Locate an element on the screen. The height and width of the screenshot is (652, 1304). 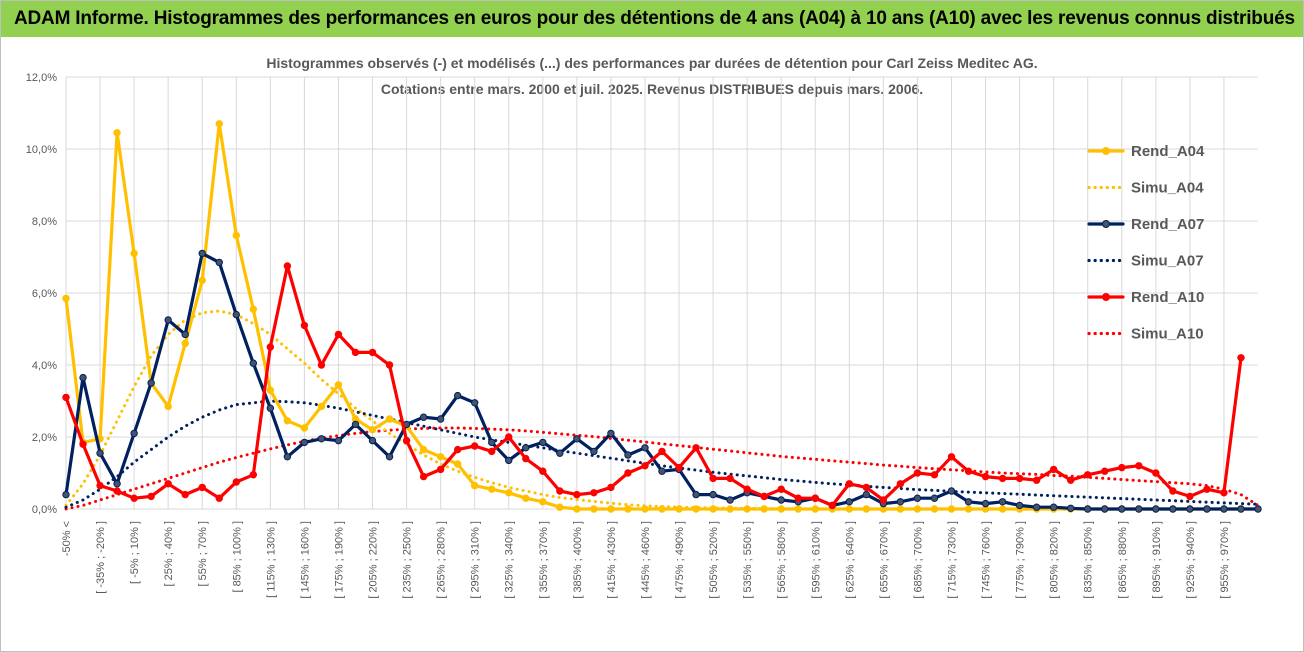
x-tick-label: [ 115% ; 130% ] is located at coordinates (271, 559).